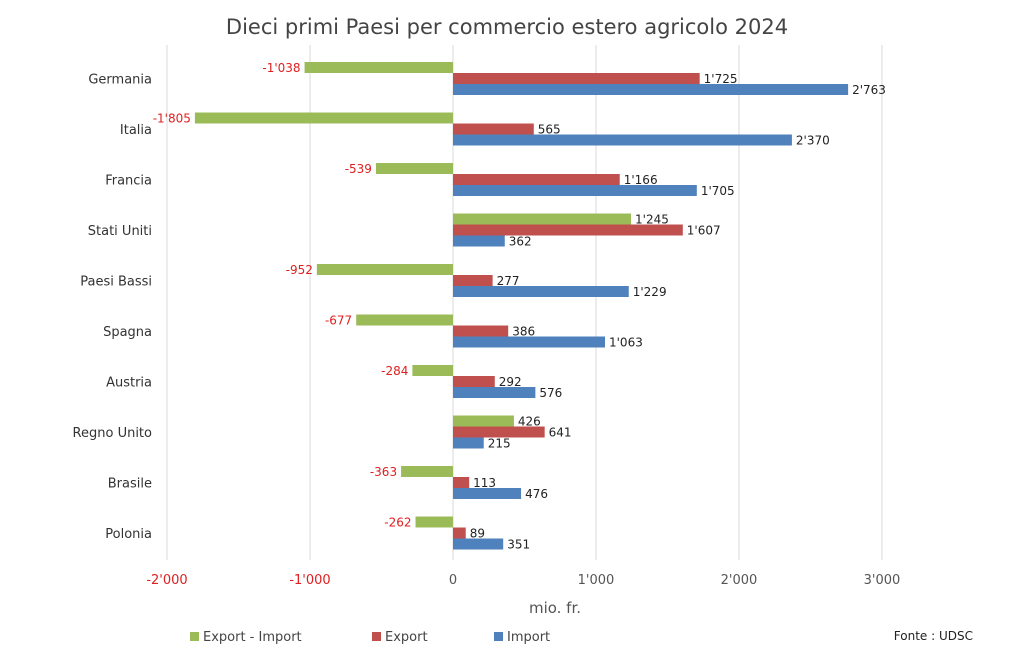 The image size is (1024, 655). Describe the element at coordinates (299, 270) in the screenshot. I see `data-label: -952` at that location.